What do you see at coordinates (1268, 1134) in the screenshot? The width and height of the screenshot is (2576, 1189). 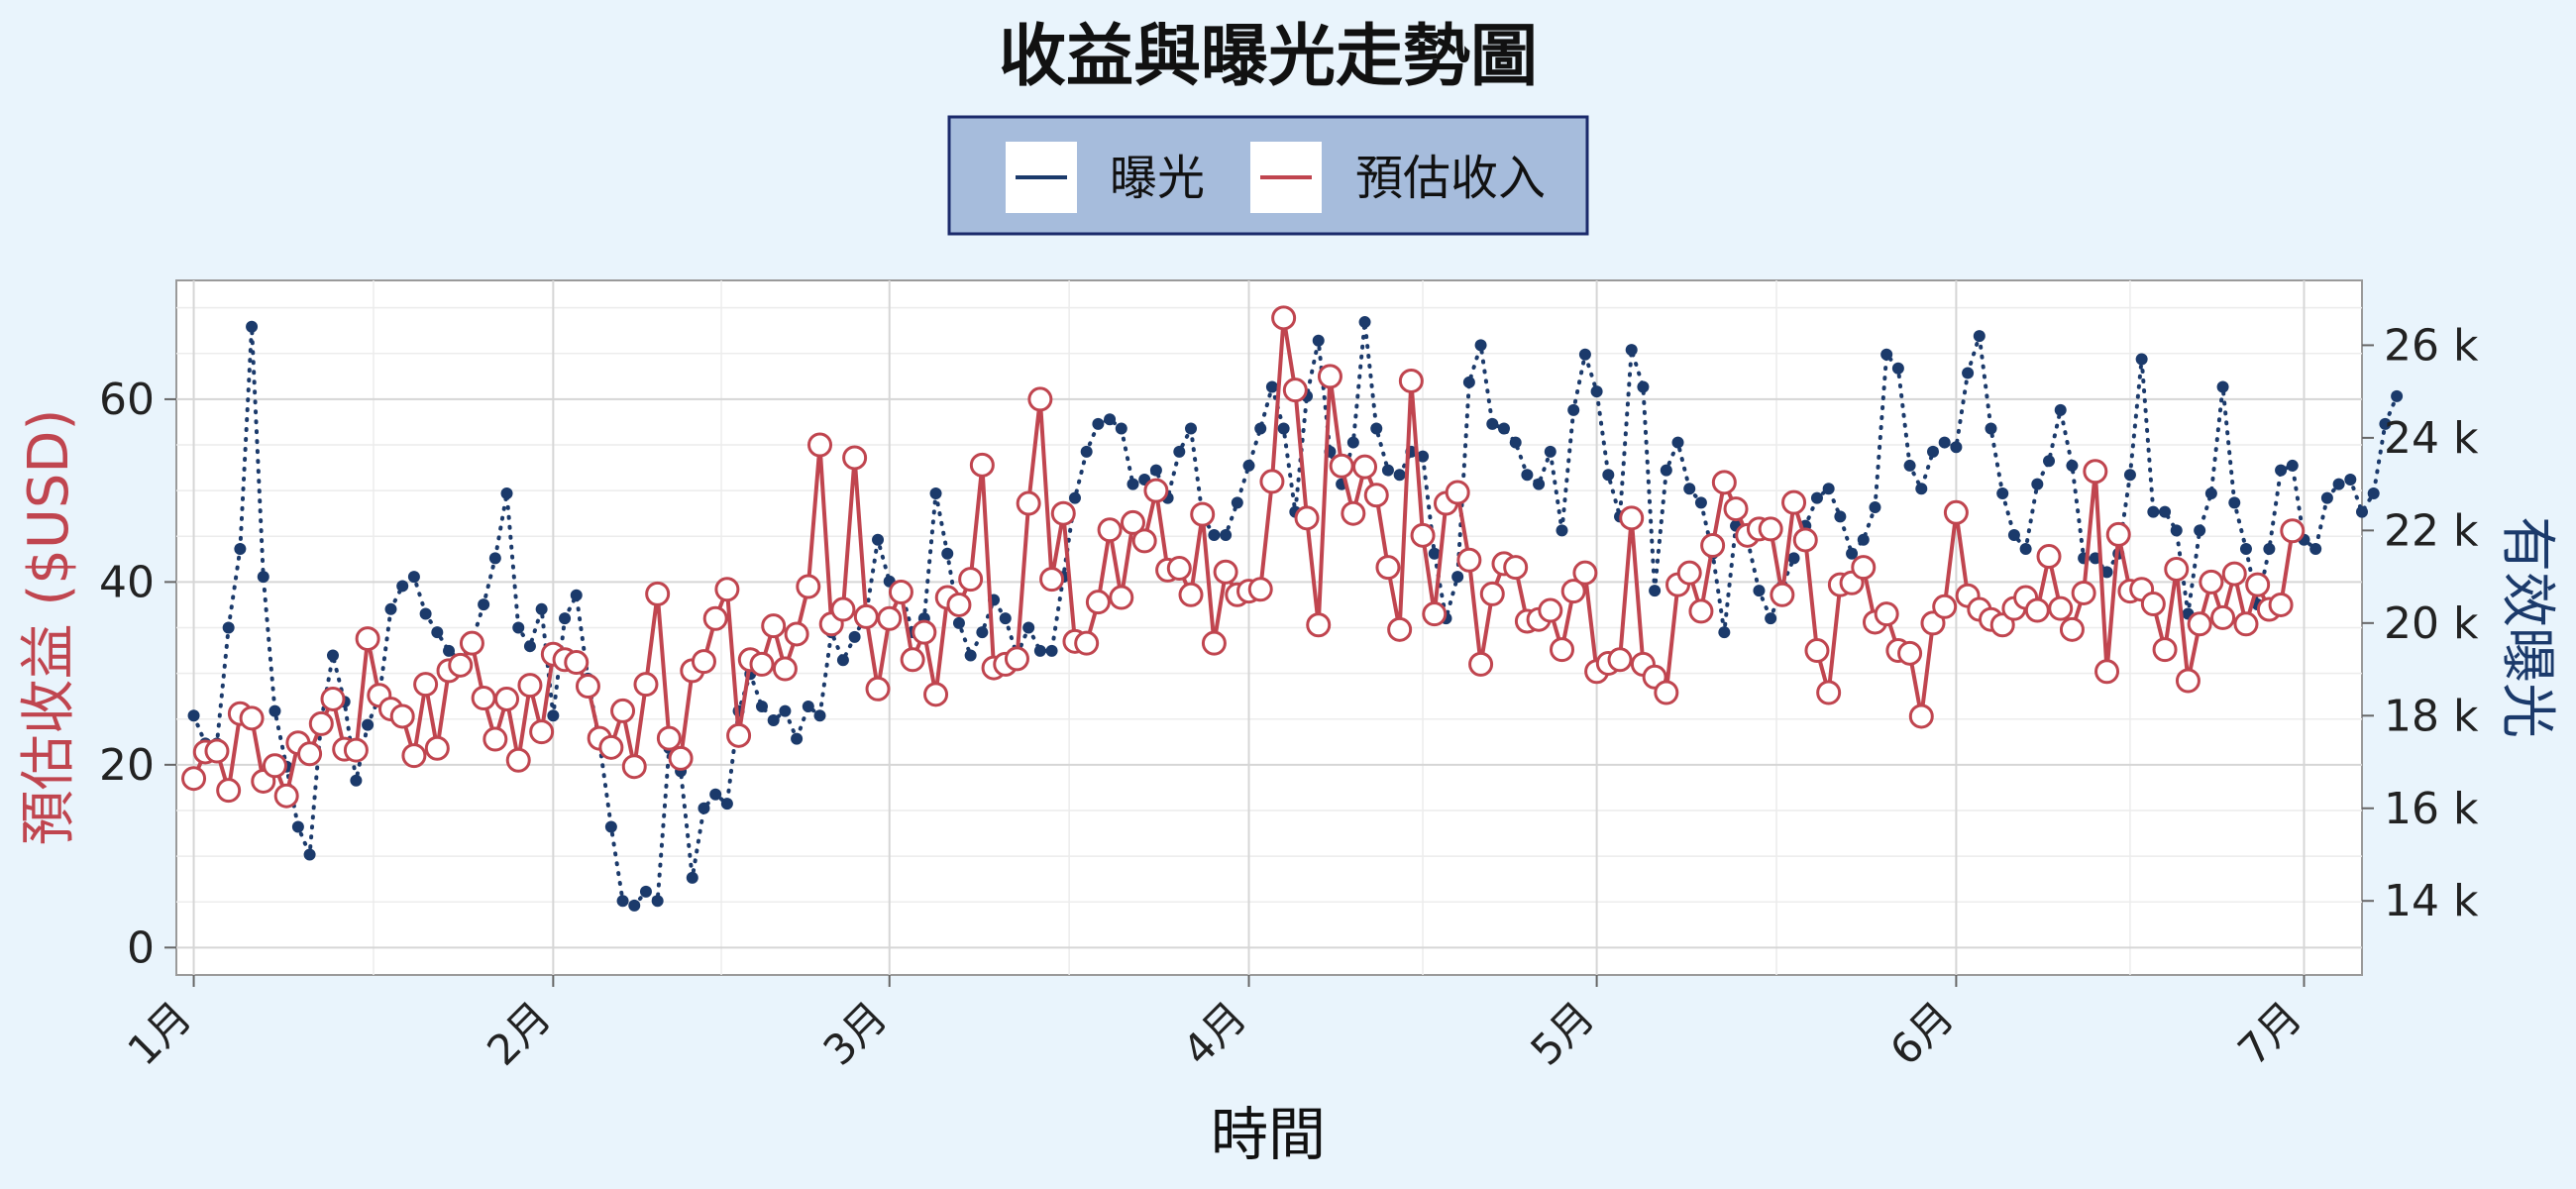 I see `x-axis-label: 時間` at bounding box center [1268, 1134].